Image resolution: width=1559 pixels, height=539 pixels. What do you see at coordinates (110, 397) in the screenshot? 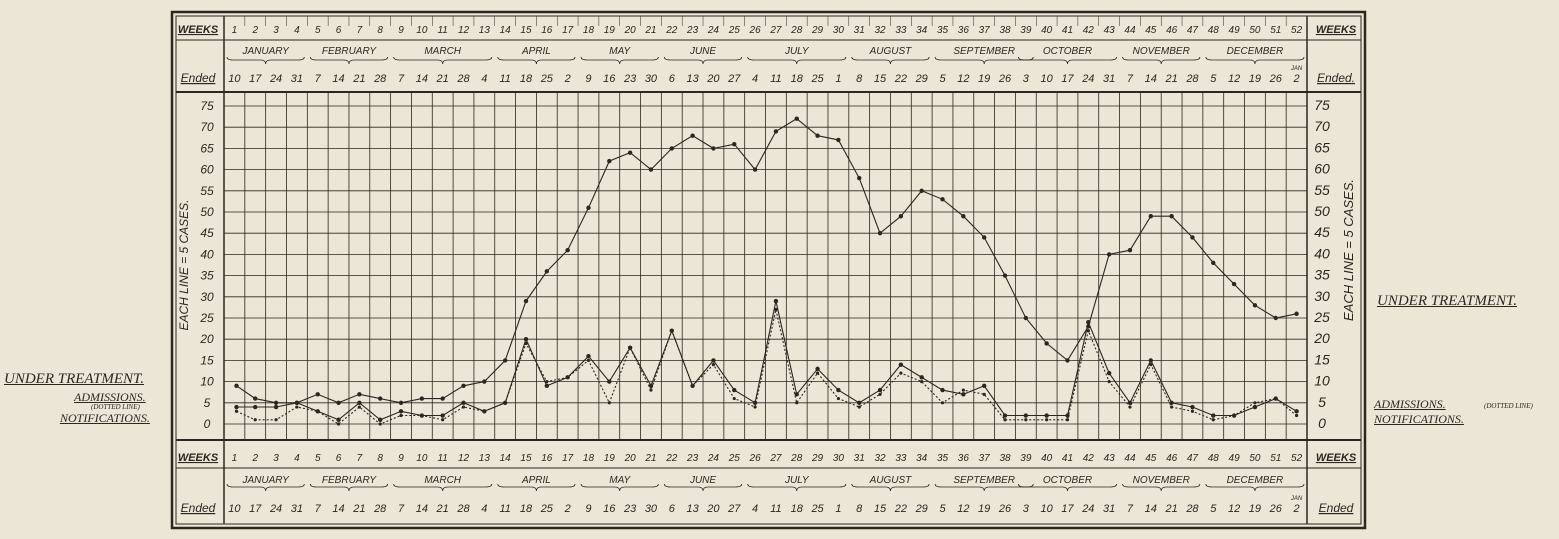
I see `left-admissions-label: ADMISSIONS.` at bounding box center [110, 397].